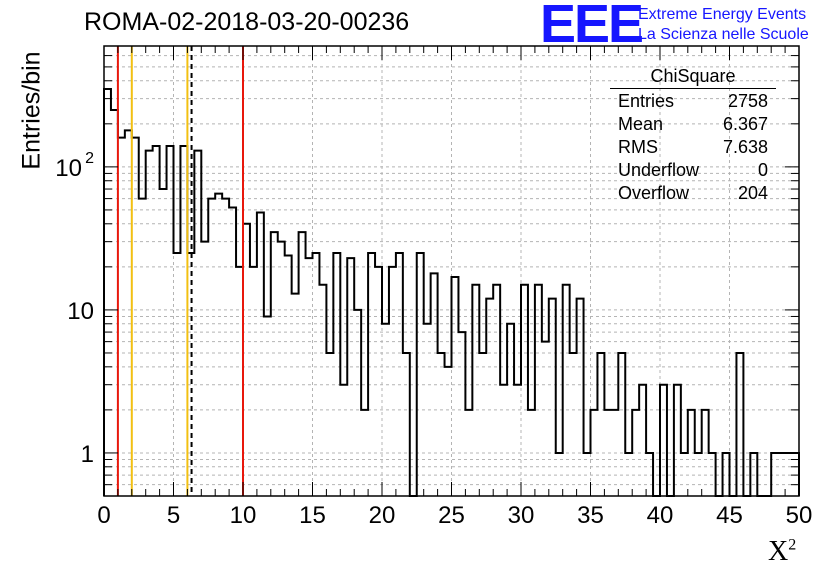  I want to click on x-tick-label: 0, so click(103, 515).